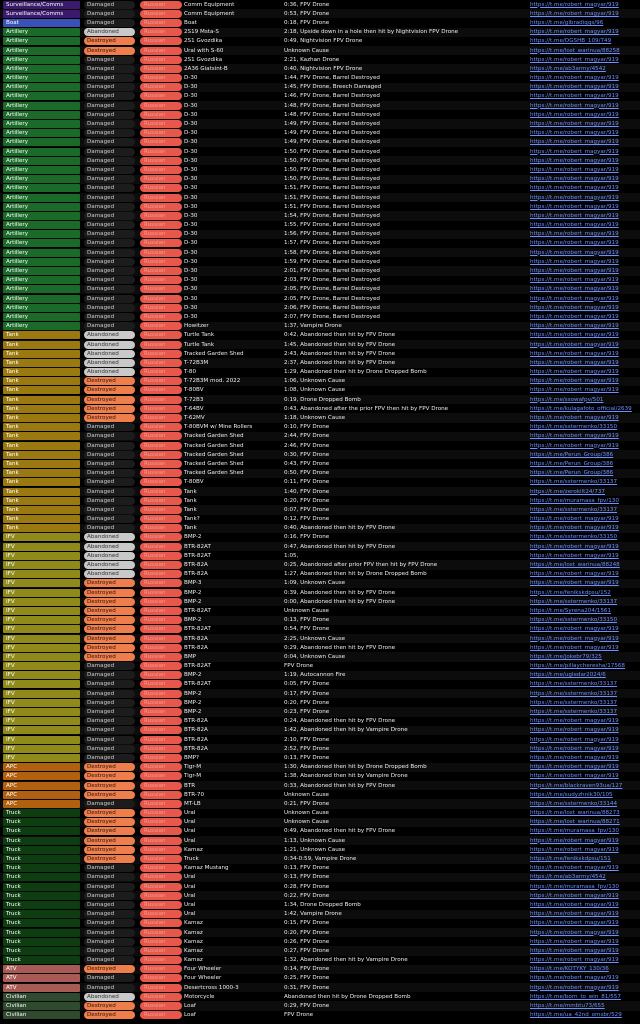 The width and height of the screenshot is (640, 1024). Describe the element at coordinates (575, 565) in the screenshot. I see `source-link: https://t.me/lost_warinua/88248` at that location.